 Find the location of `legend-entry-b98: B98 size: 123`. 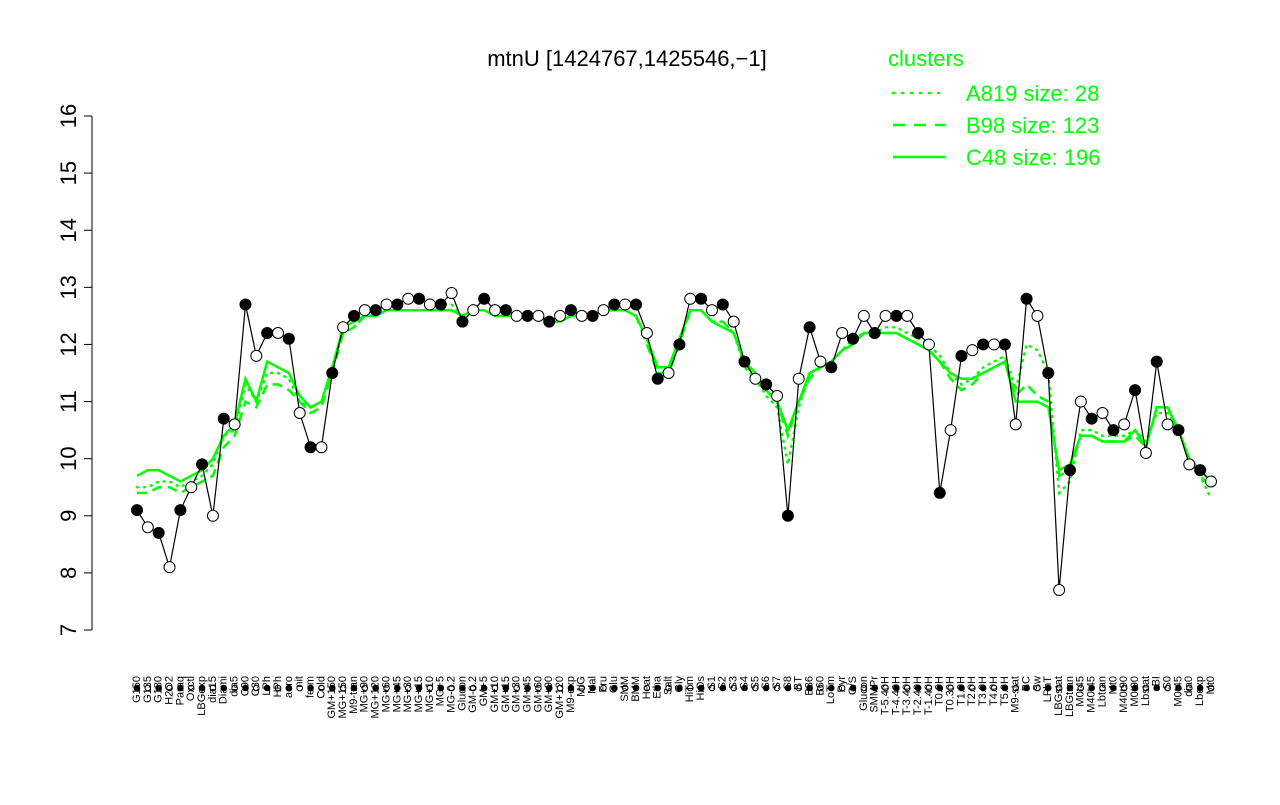

legend-entry-b98: B98 size: 123 is located at coordinates (1032, 125).